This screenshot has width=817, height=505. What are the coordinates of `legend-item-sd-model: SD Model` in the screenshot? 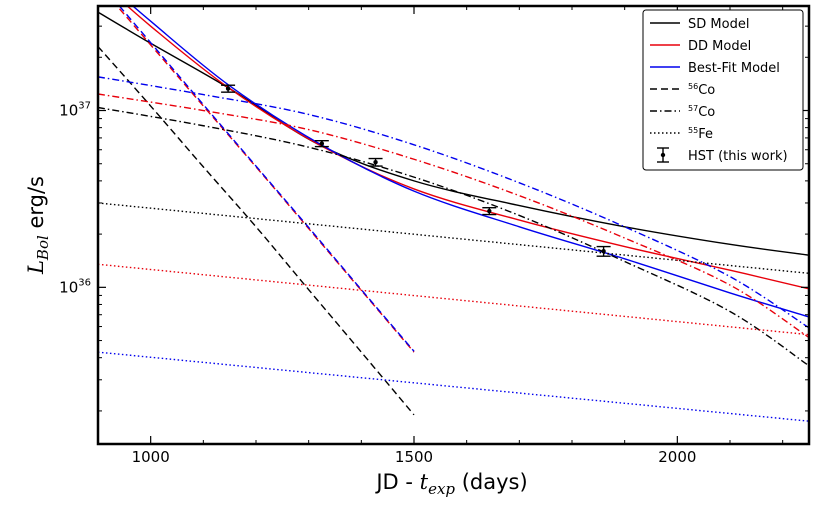 It's located at (699, 24).